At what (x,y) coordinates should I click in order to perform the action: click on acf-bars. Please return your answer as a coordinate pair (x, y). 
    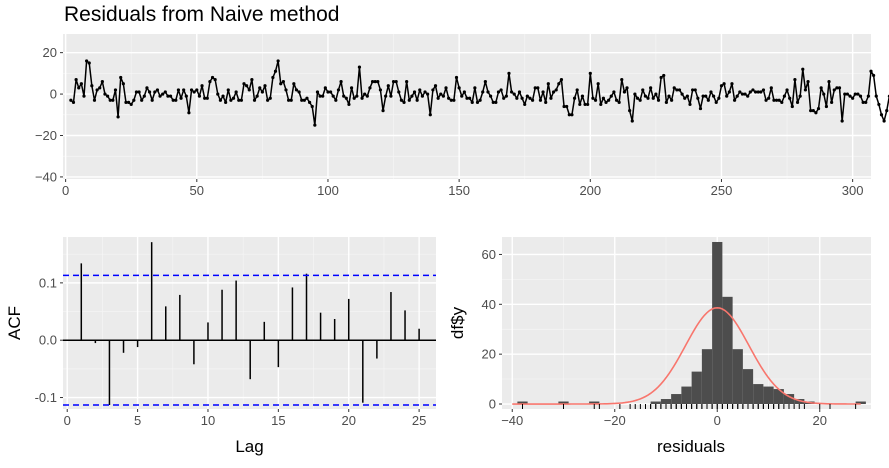
    Looking at the image, I should click on (249, 323).